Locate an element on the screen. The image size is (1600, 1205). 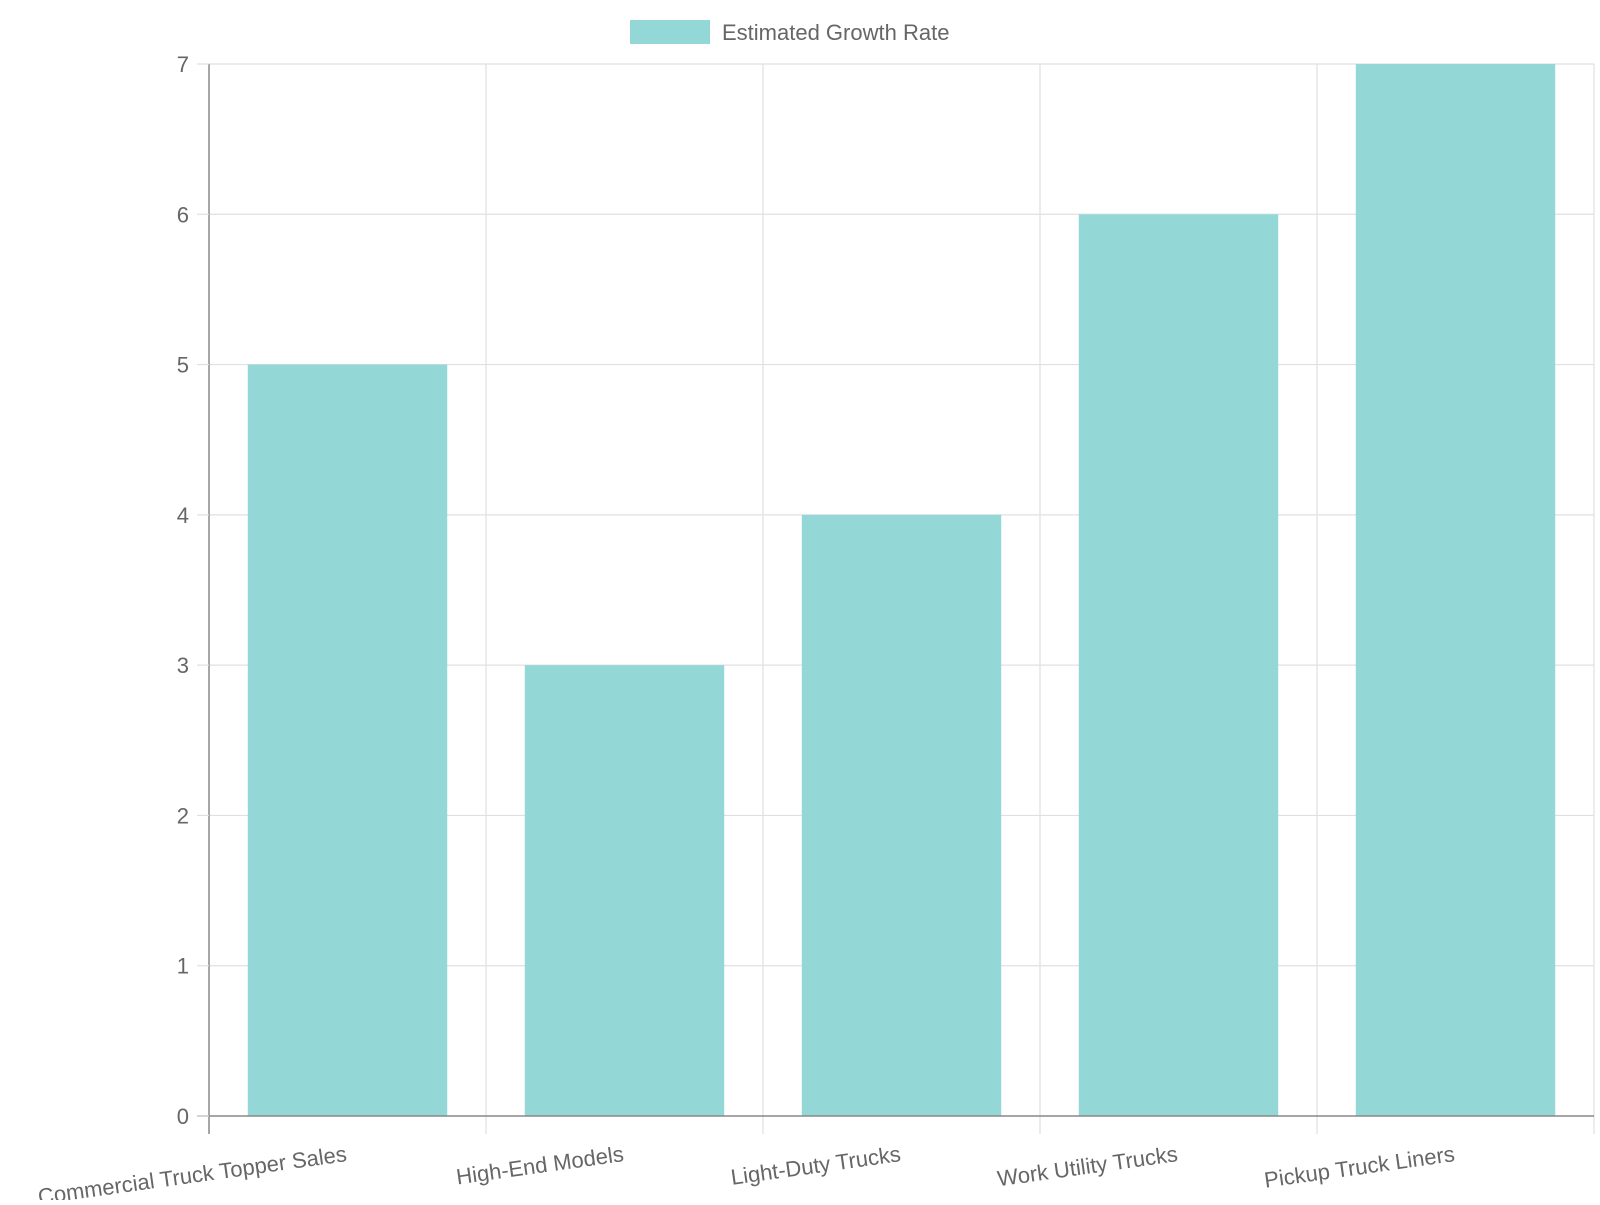
y-tick-label: 5 is located at coordinates (183, 365).